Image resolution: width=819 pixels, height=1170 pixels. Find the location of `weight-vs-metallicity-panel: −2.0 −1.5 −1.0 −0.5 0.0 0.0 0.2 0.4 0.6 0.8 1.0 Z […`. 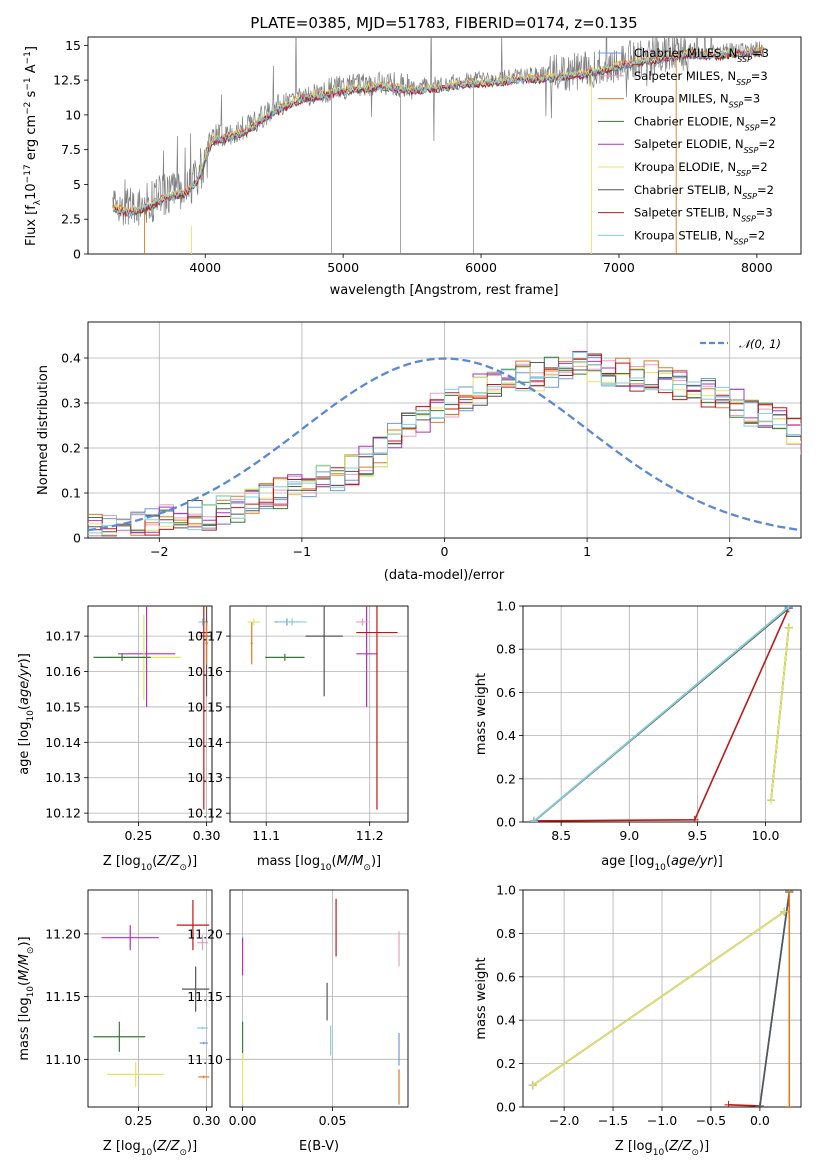

weight-vs-metallicity-panel: −2.0 −1.5 −1.0 −0.5 0.0 0.0 0.2 0.4 0.6 0.8 1.0 Z [… is located at coordinates (638, 1020).